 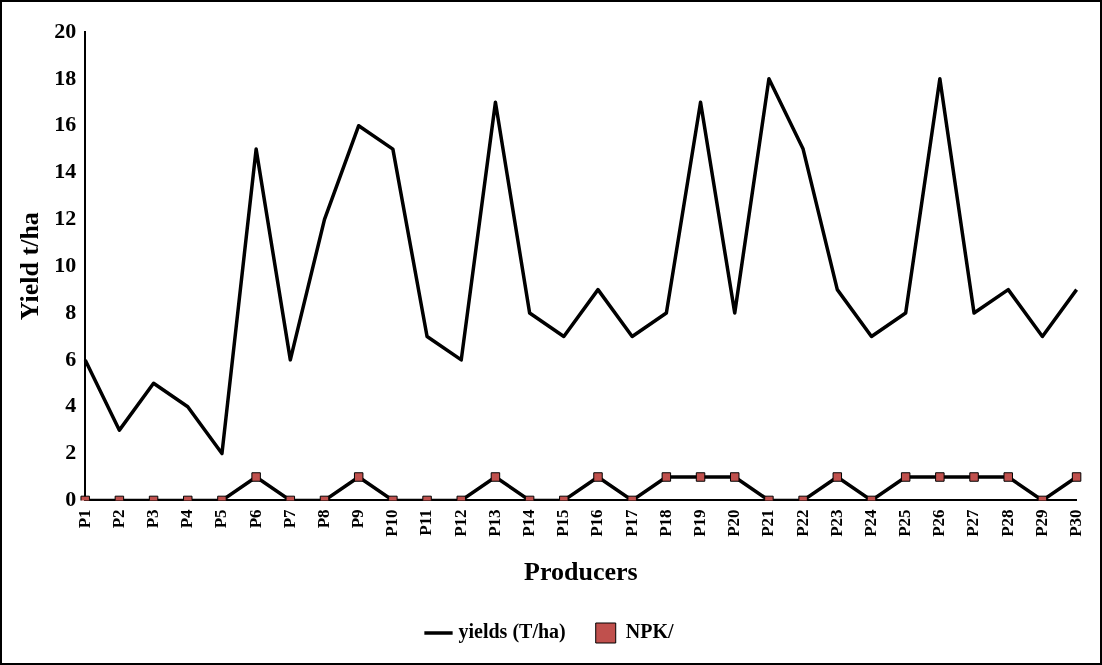 What do you see at coordinates (118, 519) in the screenshot?
I see `x-tick-label: P2` at bounding box center [118, 519].